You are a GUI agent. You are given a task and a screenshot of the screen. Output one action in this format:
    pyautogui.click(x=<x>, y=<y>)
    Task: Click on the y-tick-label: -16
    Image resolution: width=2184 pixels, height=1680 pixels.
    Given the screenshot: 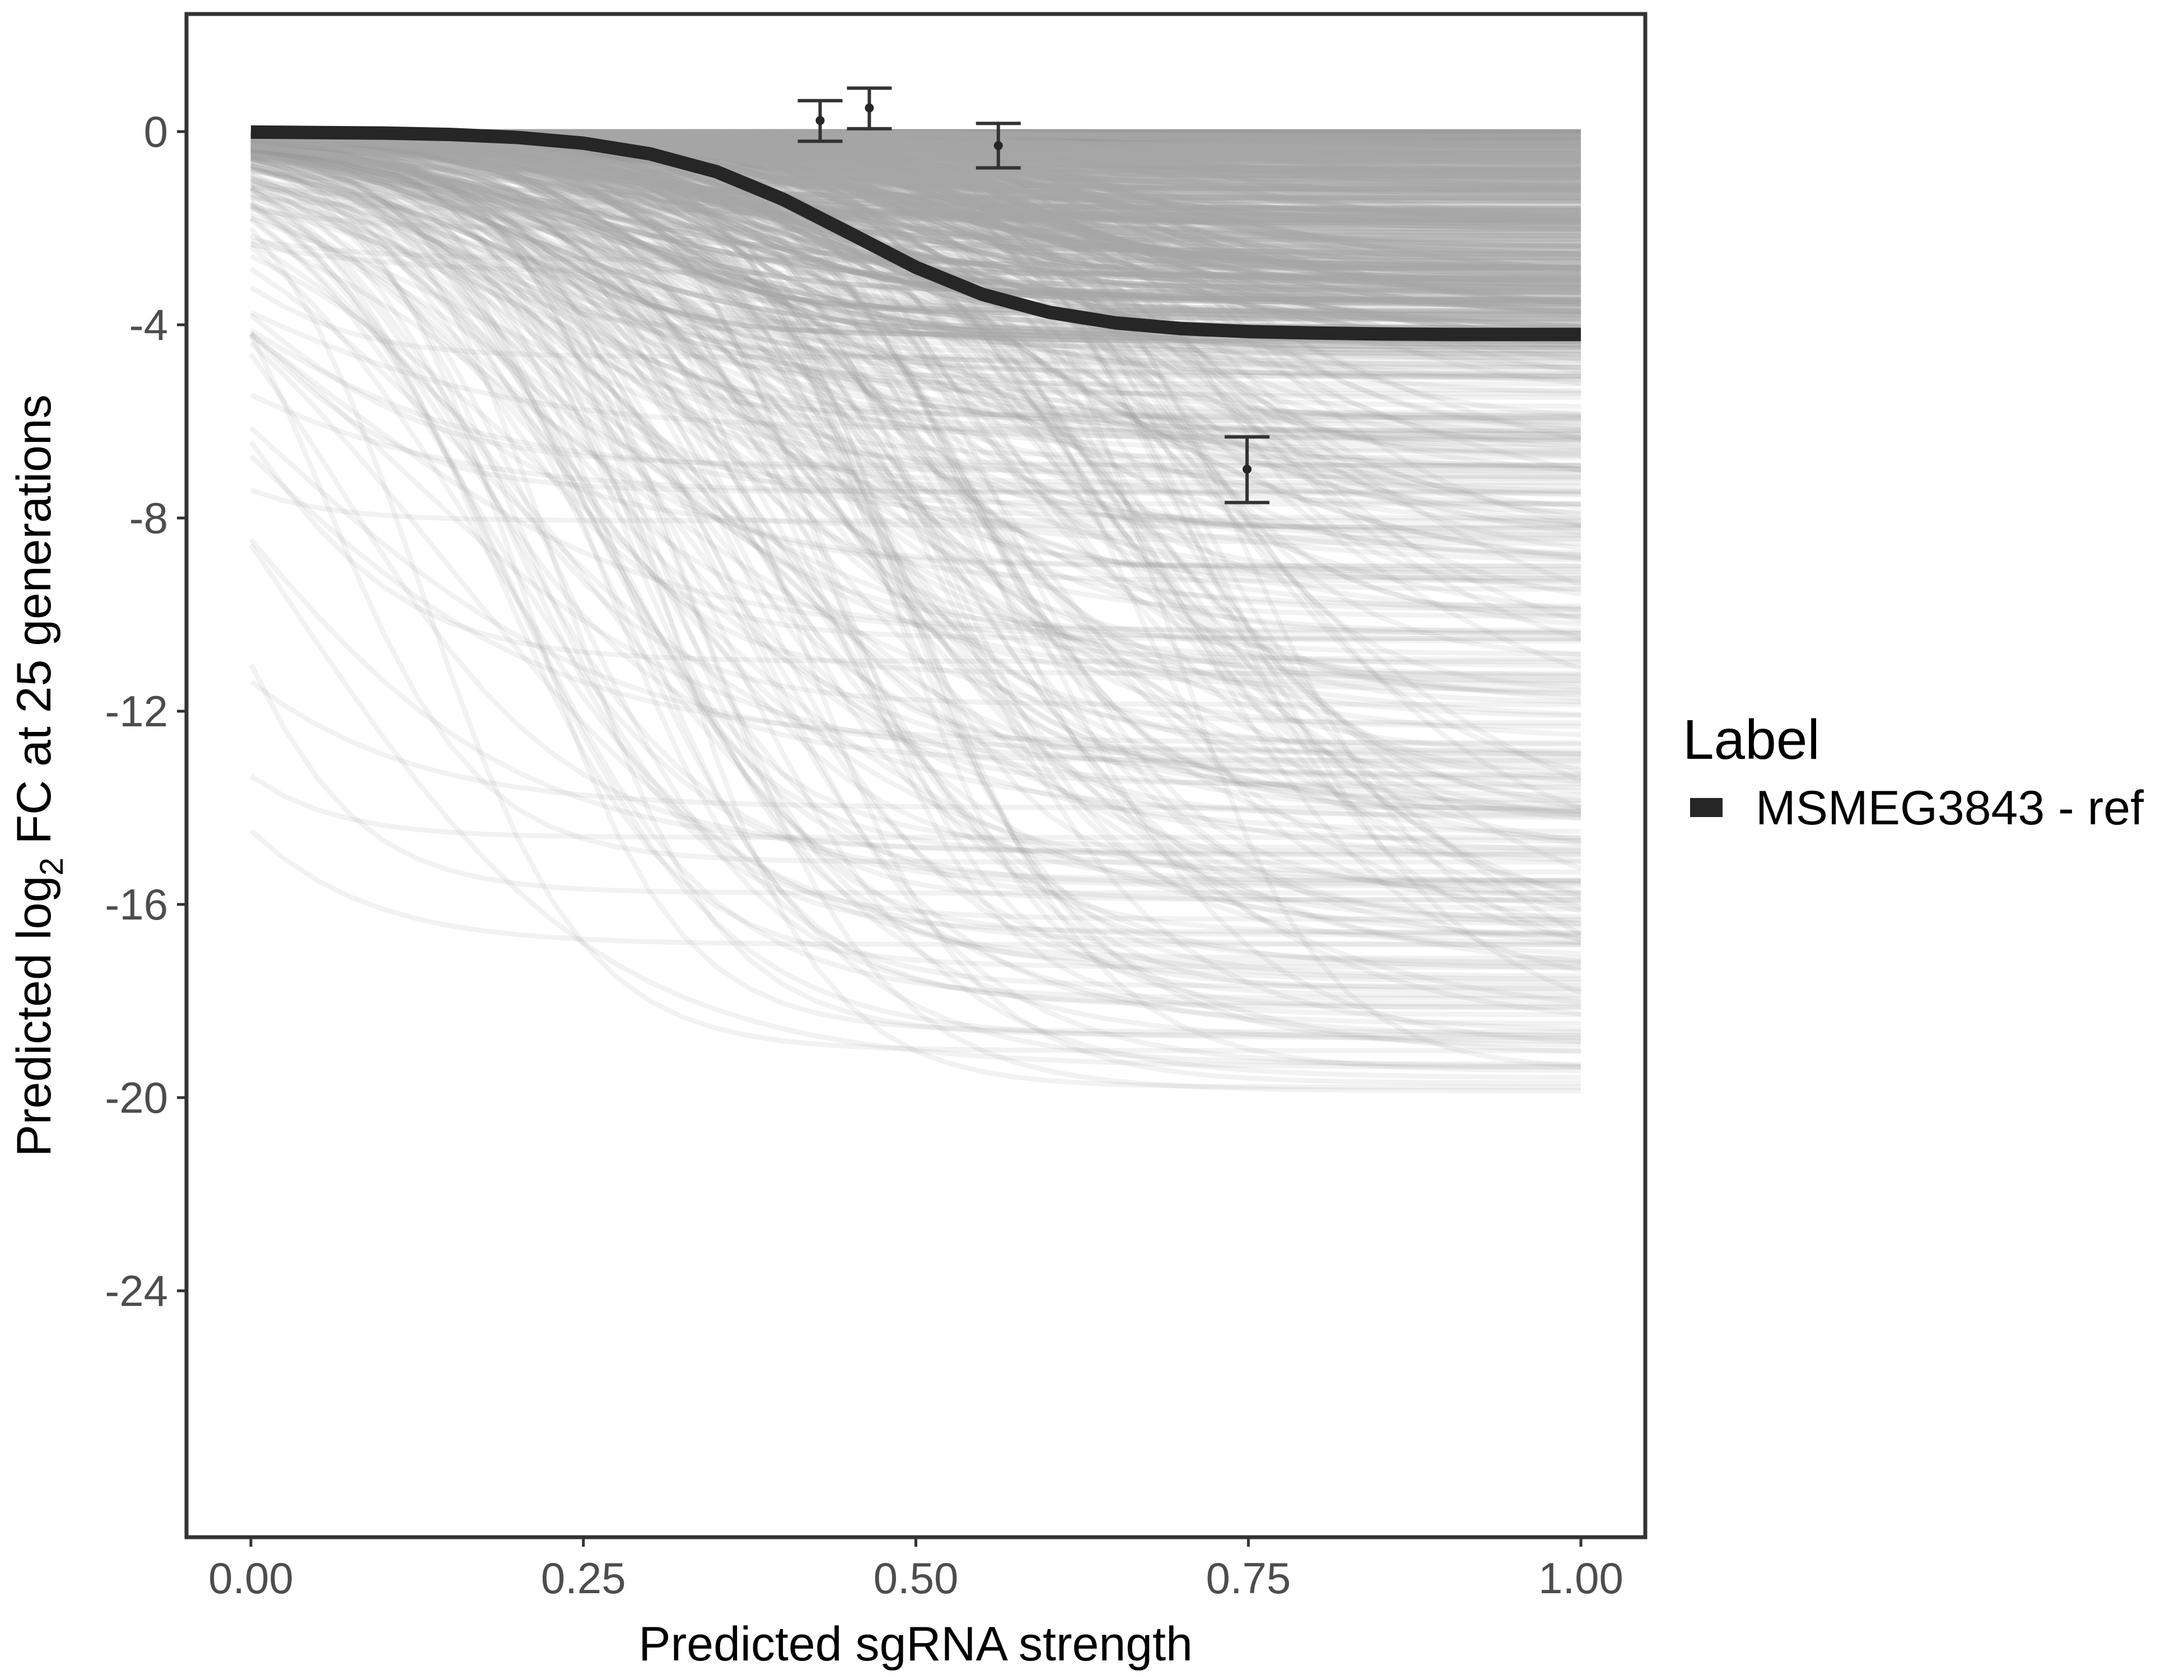 What is the action you would take?
    pyautogui.click(x=136, y=905)
    